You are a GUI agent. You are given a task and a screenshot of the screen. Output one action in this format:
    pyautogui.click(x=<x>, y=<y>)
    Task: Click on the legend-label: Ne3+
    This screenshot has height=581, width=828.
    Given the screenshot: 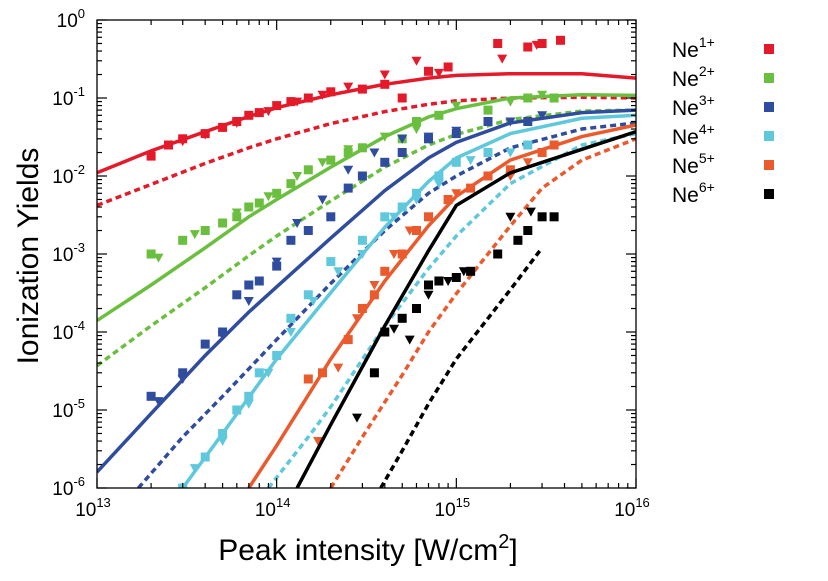 What is the action you would take?
    pyautogui.click(x=693, y=106)
    